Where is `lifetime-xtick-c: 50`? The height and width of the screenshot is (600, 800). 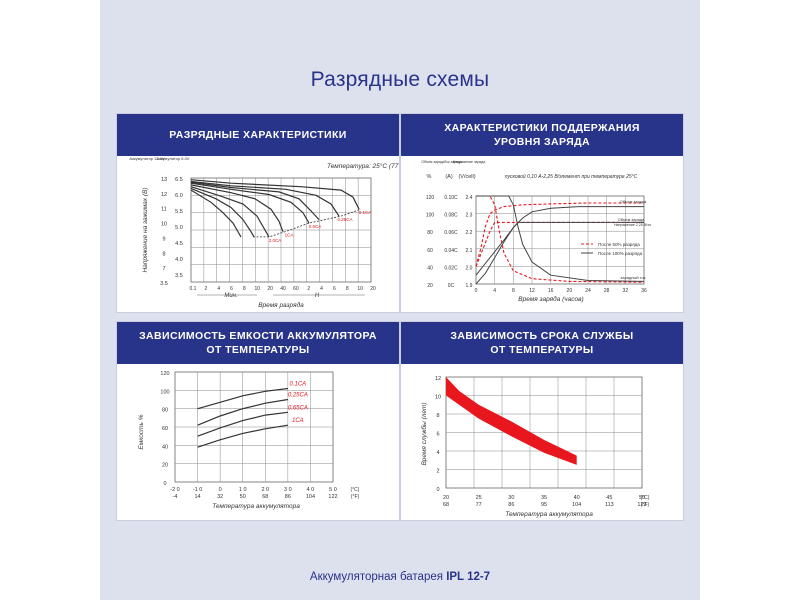 lifetime-xtick-c: 50 is located at coordinates (642, 498).